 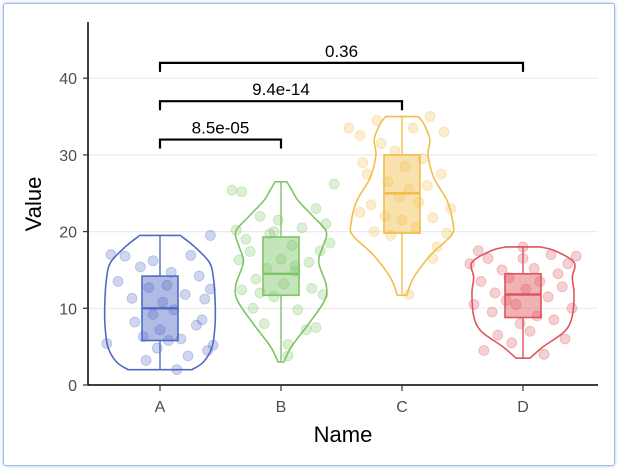 What do you see at coordinates (68, 233) in the screenshot?
I see `y-tick-label-20: 20` at bounding box center [68, 233].